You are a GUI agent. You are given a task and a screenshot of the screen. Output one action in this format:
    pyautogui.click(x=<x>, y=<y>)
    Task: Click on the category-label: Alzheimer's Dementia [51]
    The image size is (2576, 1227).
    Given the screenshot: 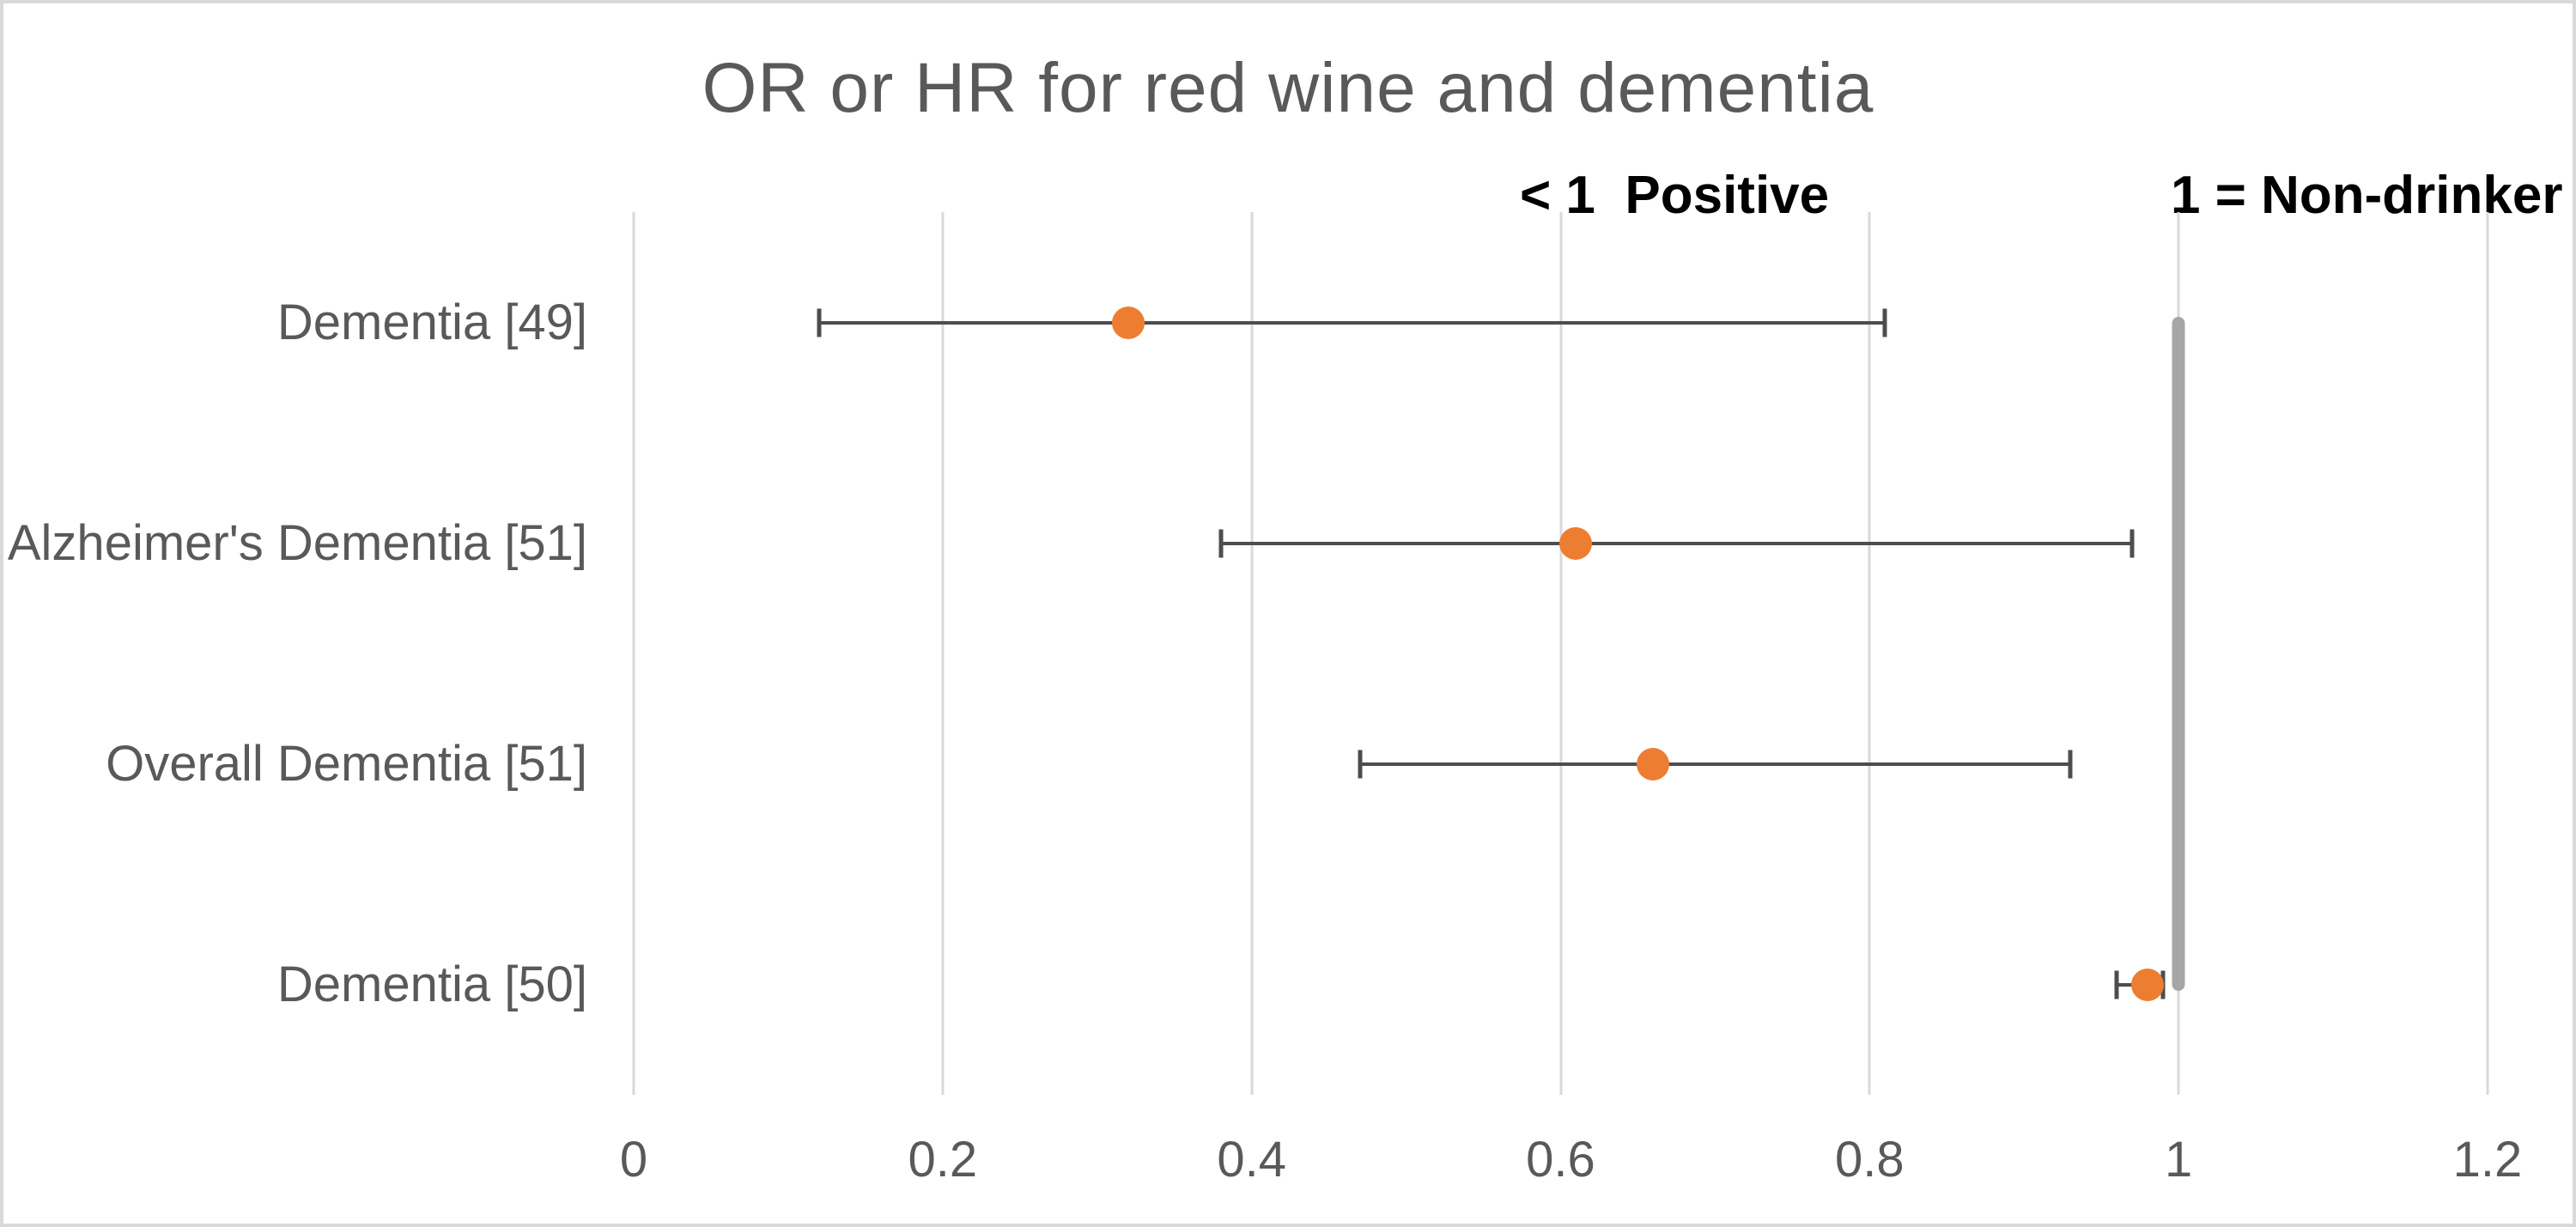 What is the action you would take?
    pyautogui.click(x=297, y=542)
    